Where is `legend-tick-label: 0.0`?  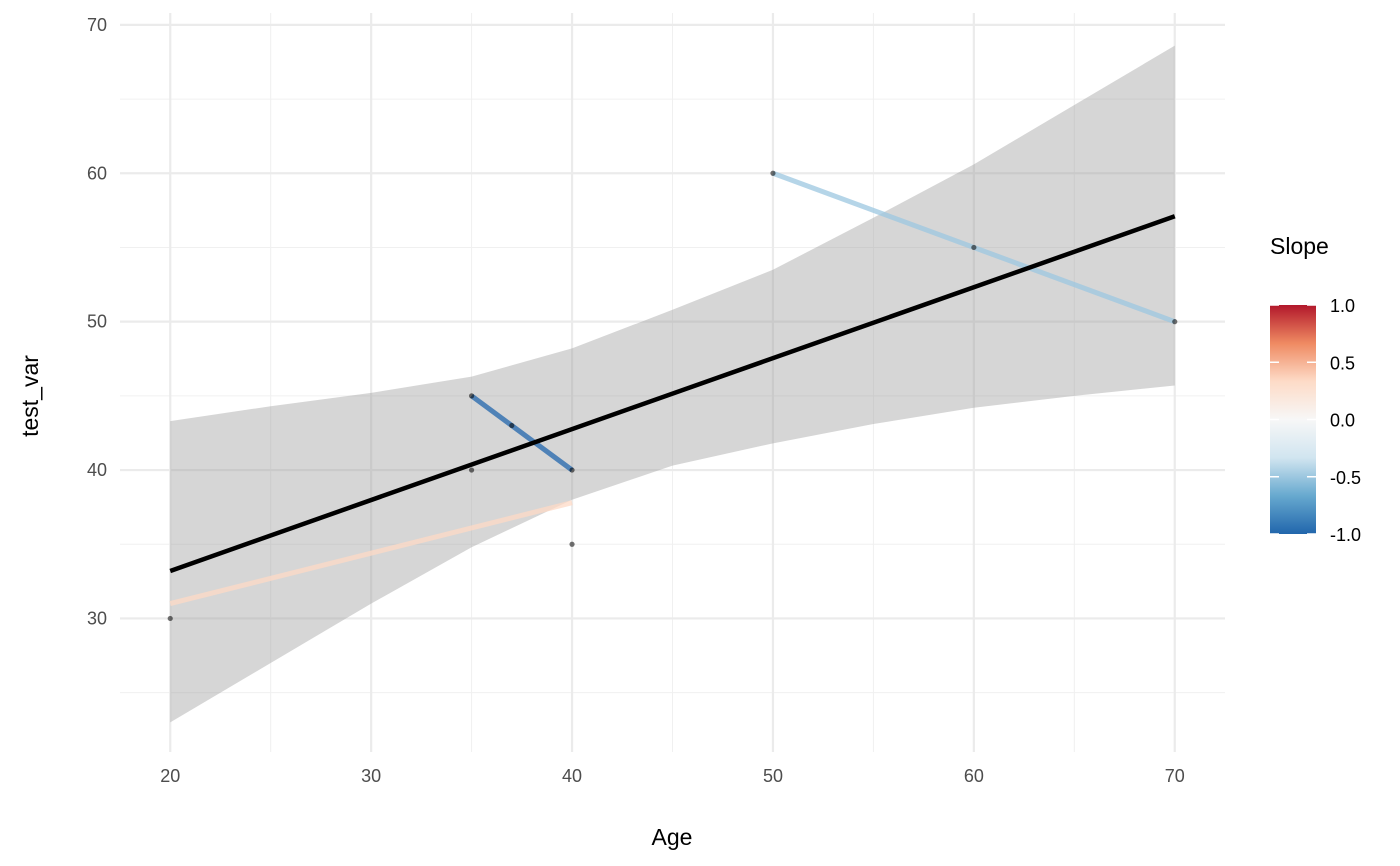
legend-tick-label: 0.0 is located at coordinates (1342, 421).